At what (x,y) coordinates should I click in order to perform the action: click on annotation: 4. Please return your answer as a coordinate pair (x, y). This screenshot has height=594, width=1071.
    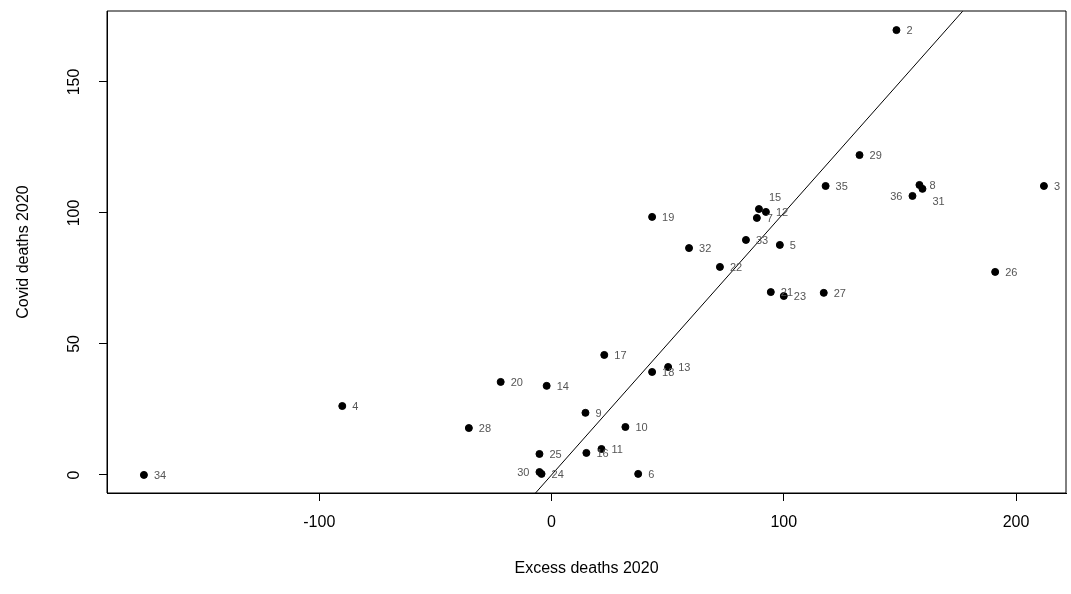
    Looking at the image, I should click on (355, 406).